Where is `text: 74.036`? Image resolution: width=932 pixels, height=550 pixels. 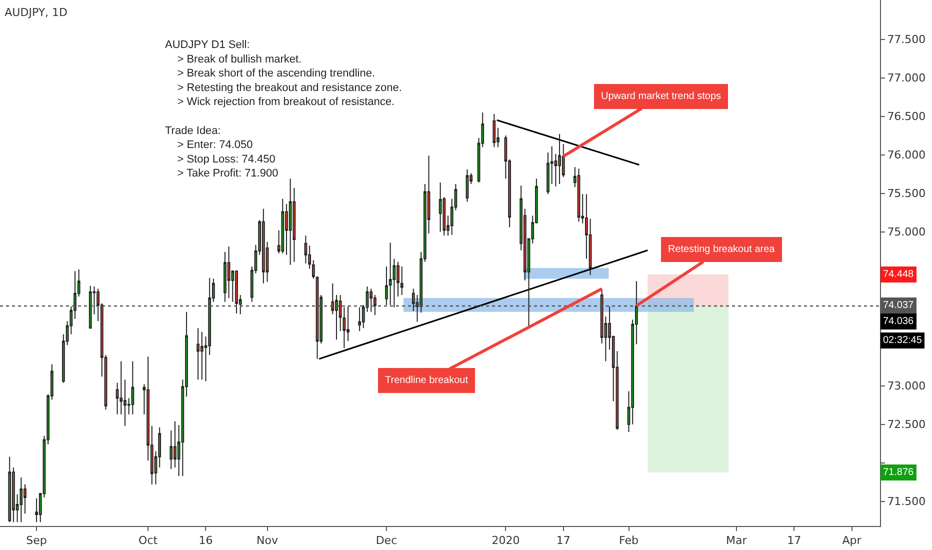
text: 74.036 is located at coordinates (898, 321).